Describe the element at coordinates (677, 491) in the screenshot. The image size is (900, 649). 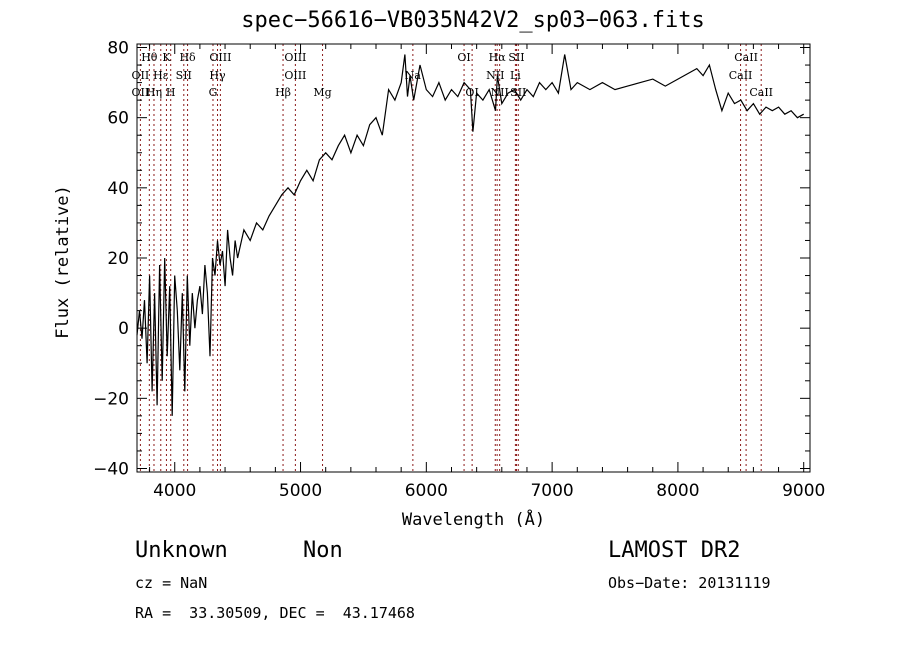
I see `x-tick-label-8000: 8000` at that location.